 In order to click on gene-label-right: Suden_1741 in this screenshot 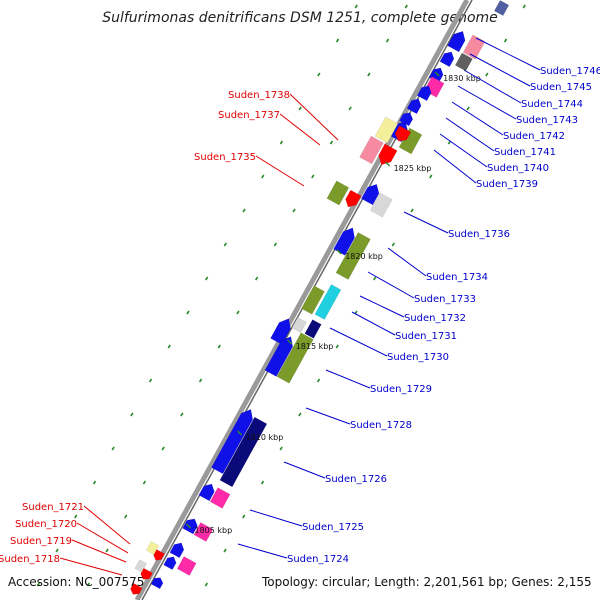, I will do `click(525, 152)`.